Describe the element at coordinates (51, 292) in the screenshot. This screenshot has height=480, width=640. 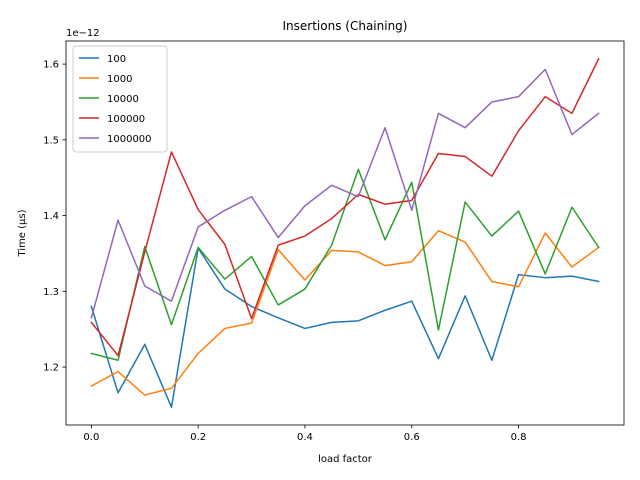
I see `y-tick-label: 1.3` at that location.